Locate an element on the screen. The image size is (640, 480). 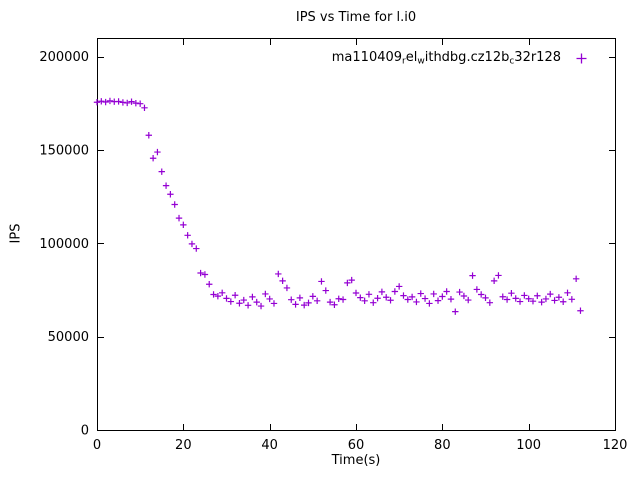
legend-label-subscript: r is located at coordinates (404, 61).